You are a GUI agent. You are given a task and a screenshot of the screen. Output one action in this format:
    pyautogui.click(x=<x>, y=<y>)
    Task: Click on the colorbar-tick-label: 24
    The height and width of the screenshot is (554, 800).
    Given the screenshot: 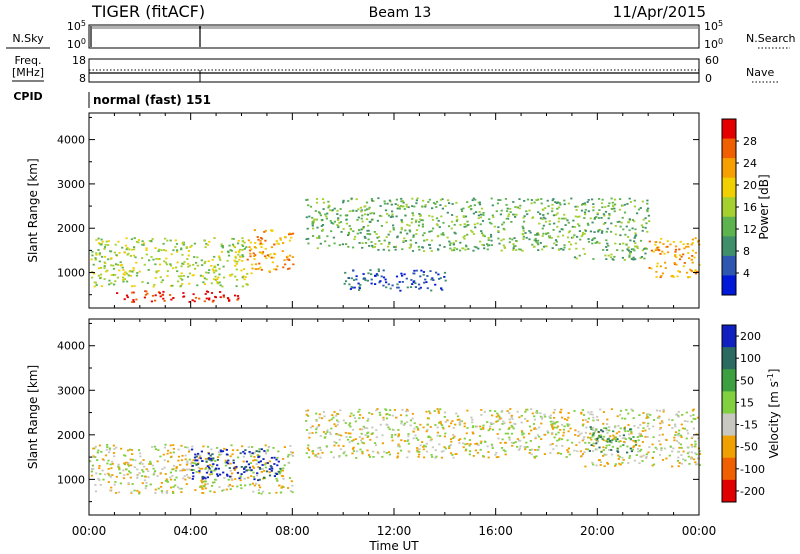 What is the action you would take?
    pyautogui.click(x=750, y=163)
    